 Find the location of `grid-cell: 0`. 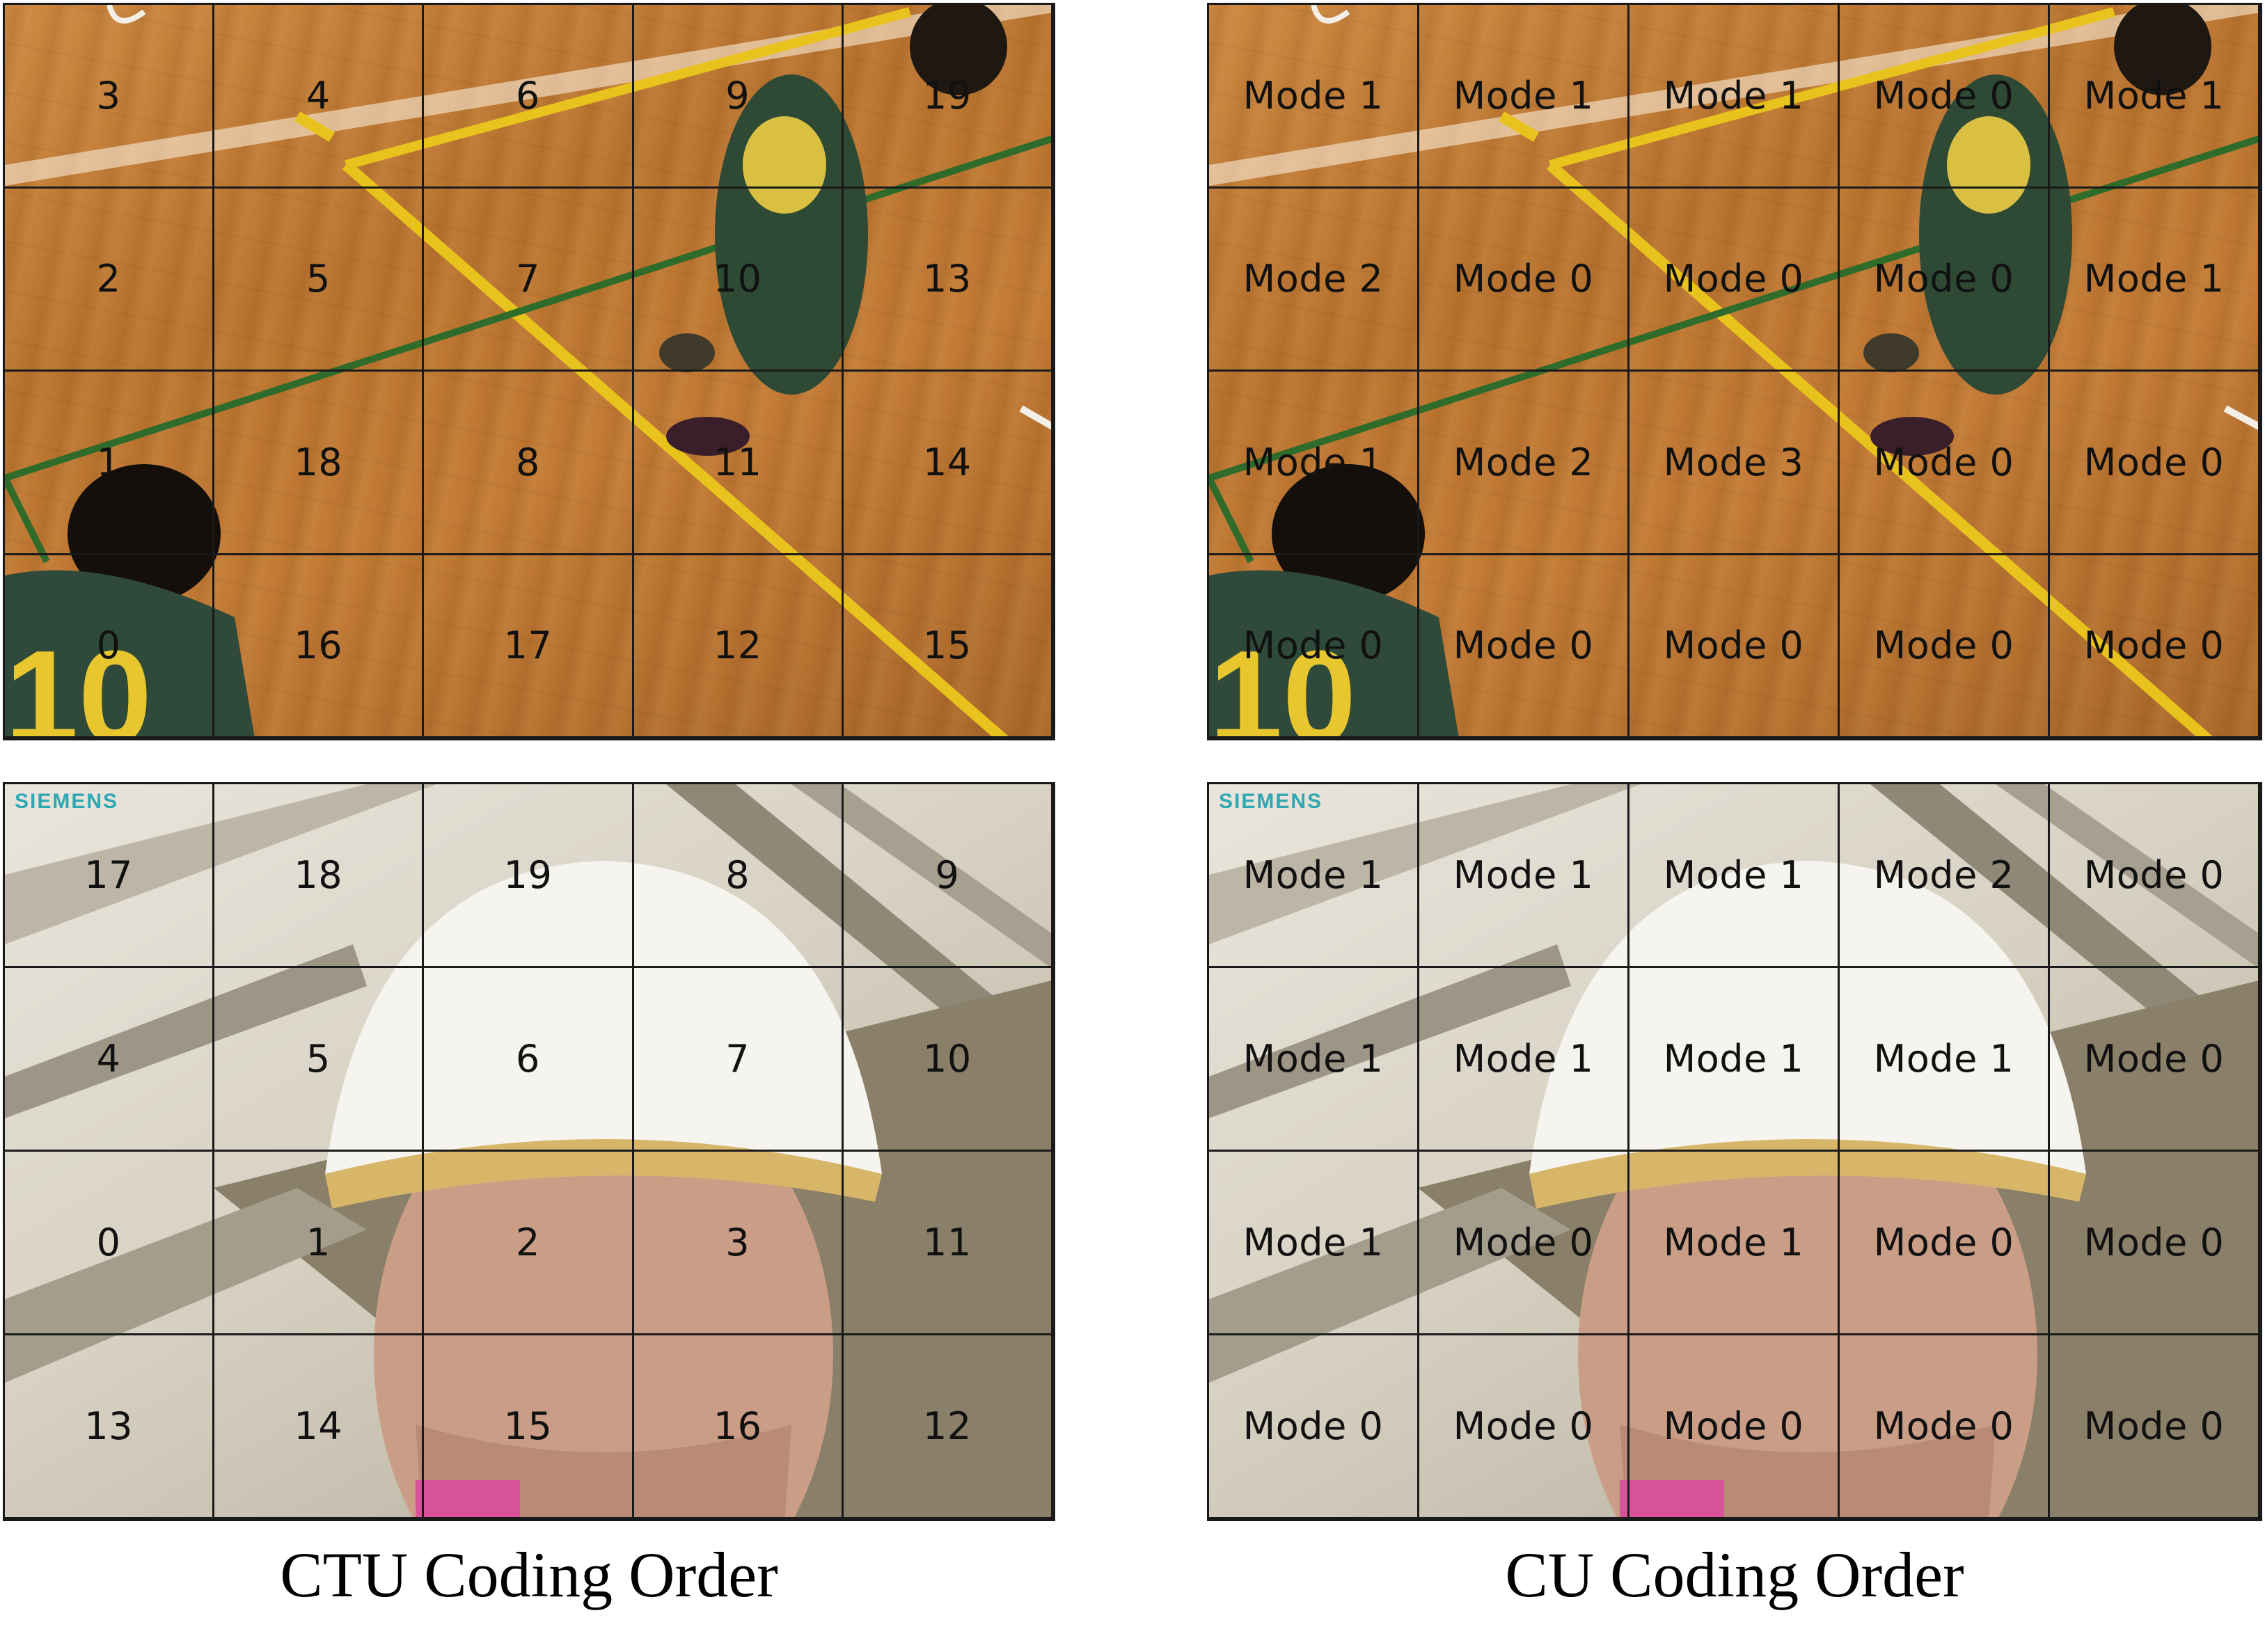

grid-cell: 0 is located at coordinates (110, 646).